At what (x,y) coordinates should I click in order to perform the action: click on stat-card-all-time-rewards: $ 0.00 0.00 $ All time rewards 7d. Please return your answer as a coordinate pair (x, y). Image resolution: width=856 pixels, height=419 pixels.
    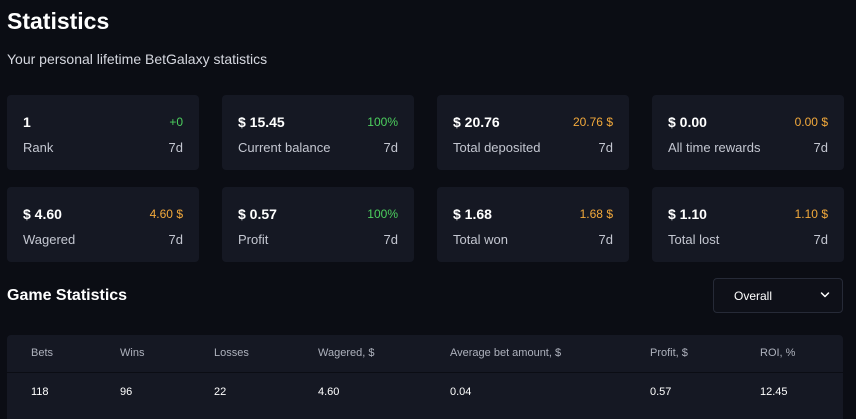
    Looking at the image, I should click on (748, 132).